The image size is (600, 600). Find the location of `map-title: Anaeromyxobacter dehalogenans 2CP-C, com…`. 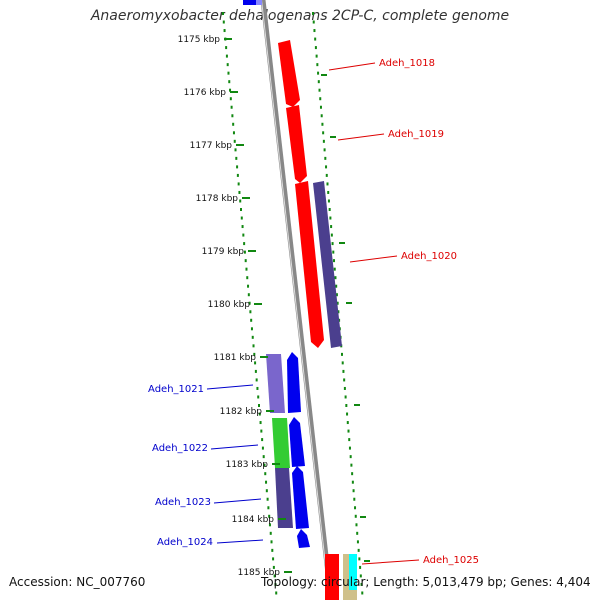

map-title: Anaeromyxobacter dehalogenans 2CP-C, com… is located at coordinates (300, 16).